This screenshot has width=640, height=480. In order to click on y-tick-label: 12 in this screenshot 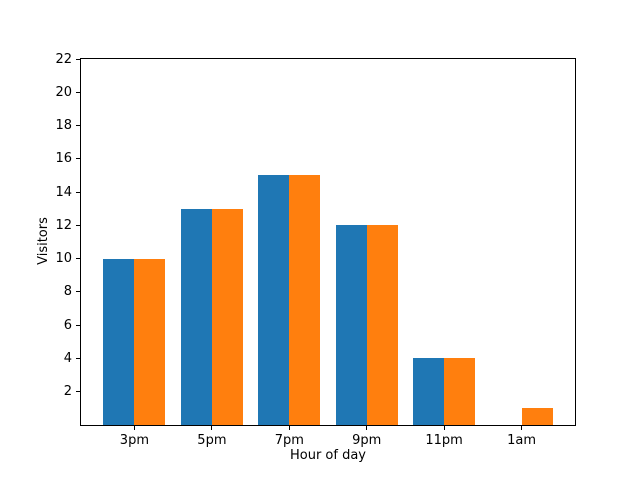, I will do `click(63, 225)`.